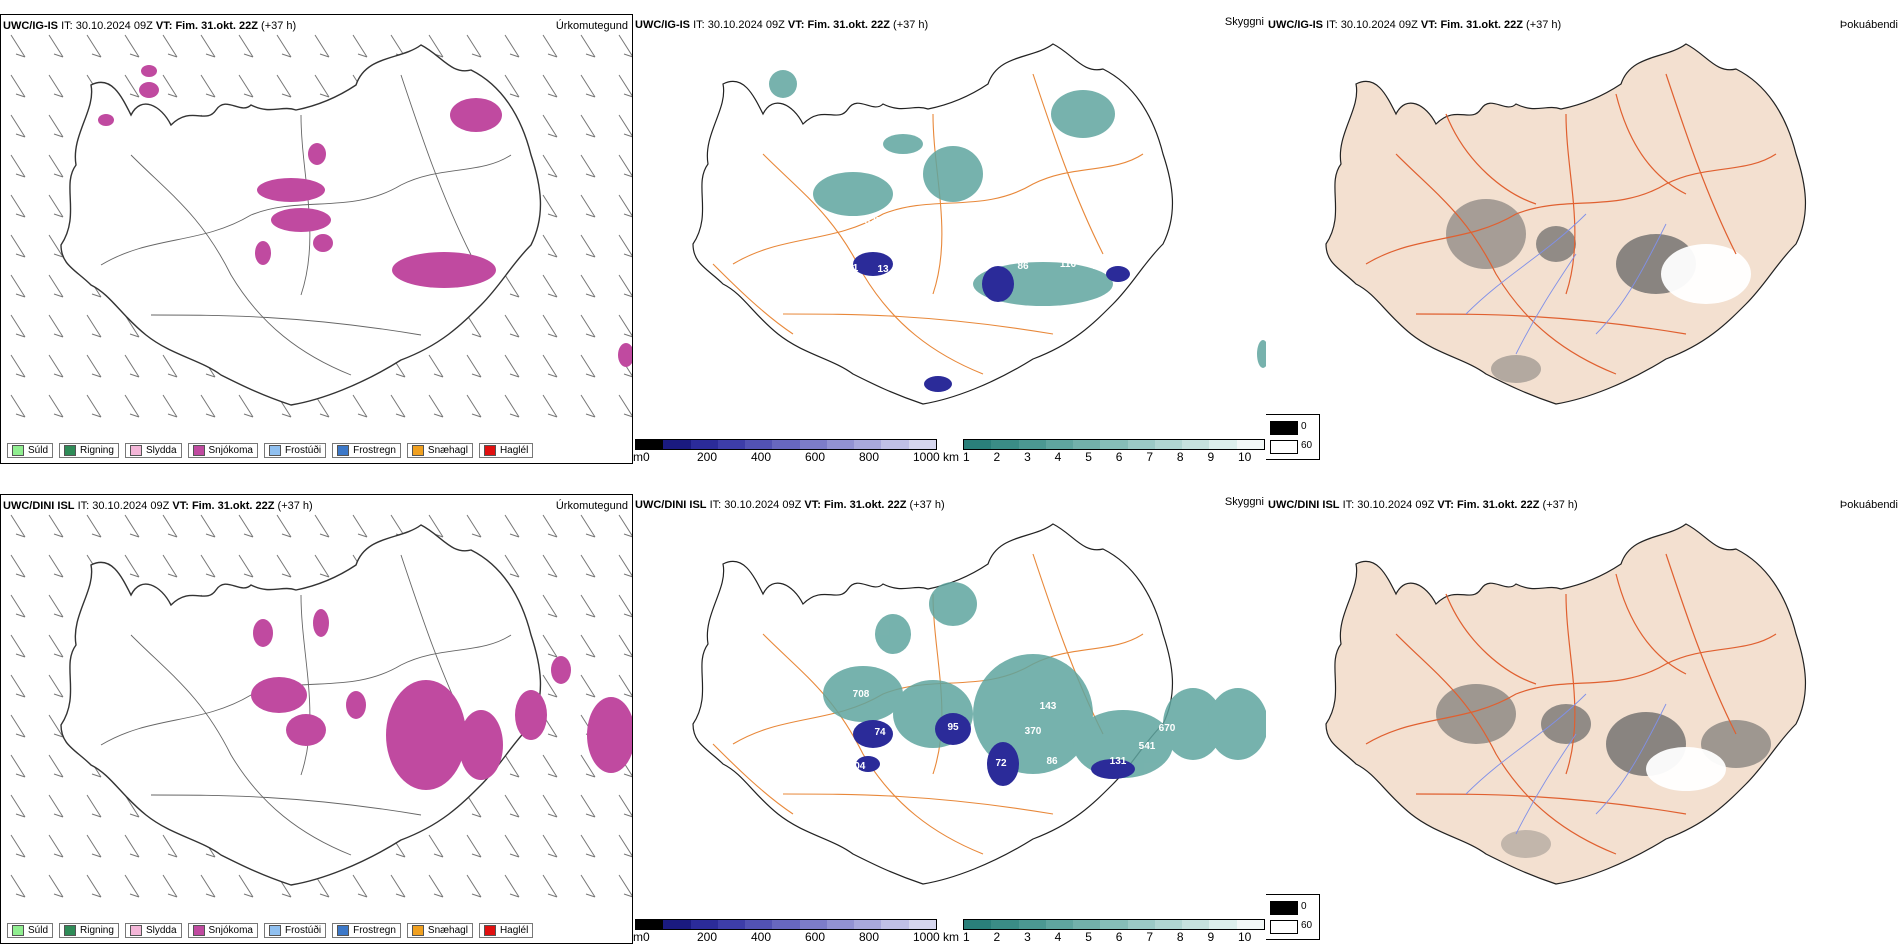 The height and width of the screenshot is (950, 1900). What do you see at coordinates (1001, 763) in the screenshot?
I see `visibility-label: 72` at bounding box center [1001, 763].